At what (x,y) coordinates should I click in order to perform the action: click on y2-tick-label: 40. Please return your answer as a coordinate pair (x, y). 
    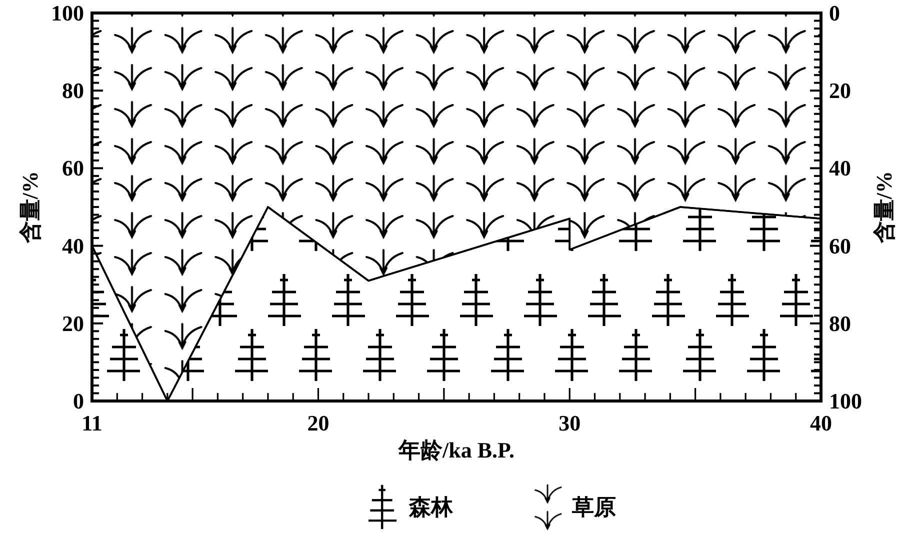
    Looking at the image, I should click on (840, 168).